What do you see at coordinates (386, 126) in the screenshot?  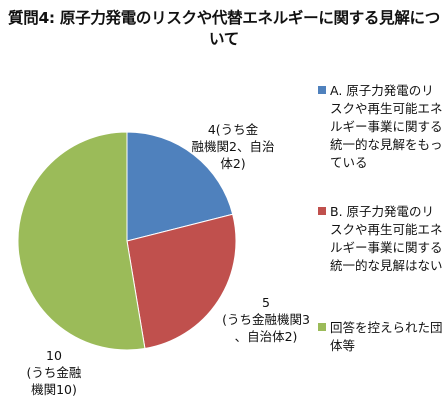 I see `legend-label-a: A. 原子力発電のリスクや再生可能エネルギー事業に関する統一的な見解をもっている` at bounding box center [386, 126].